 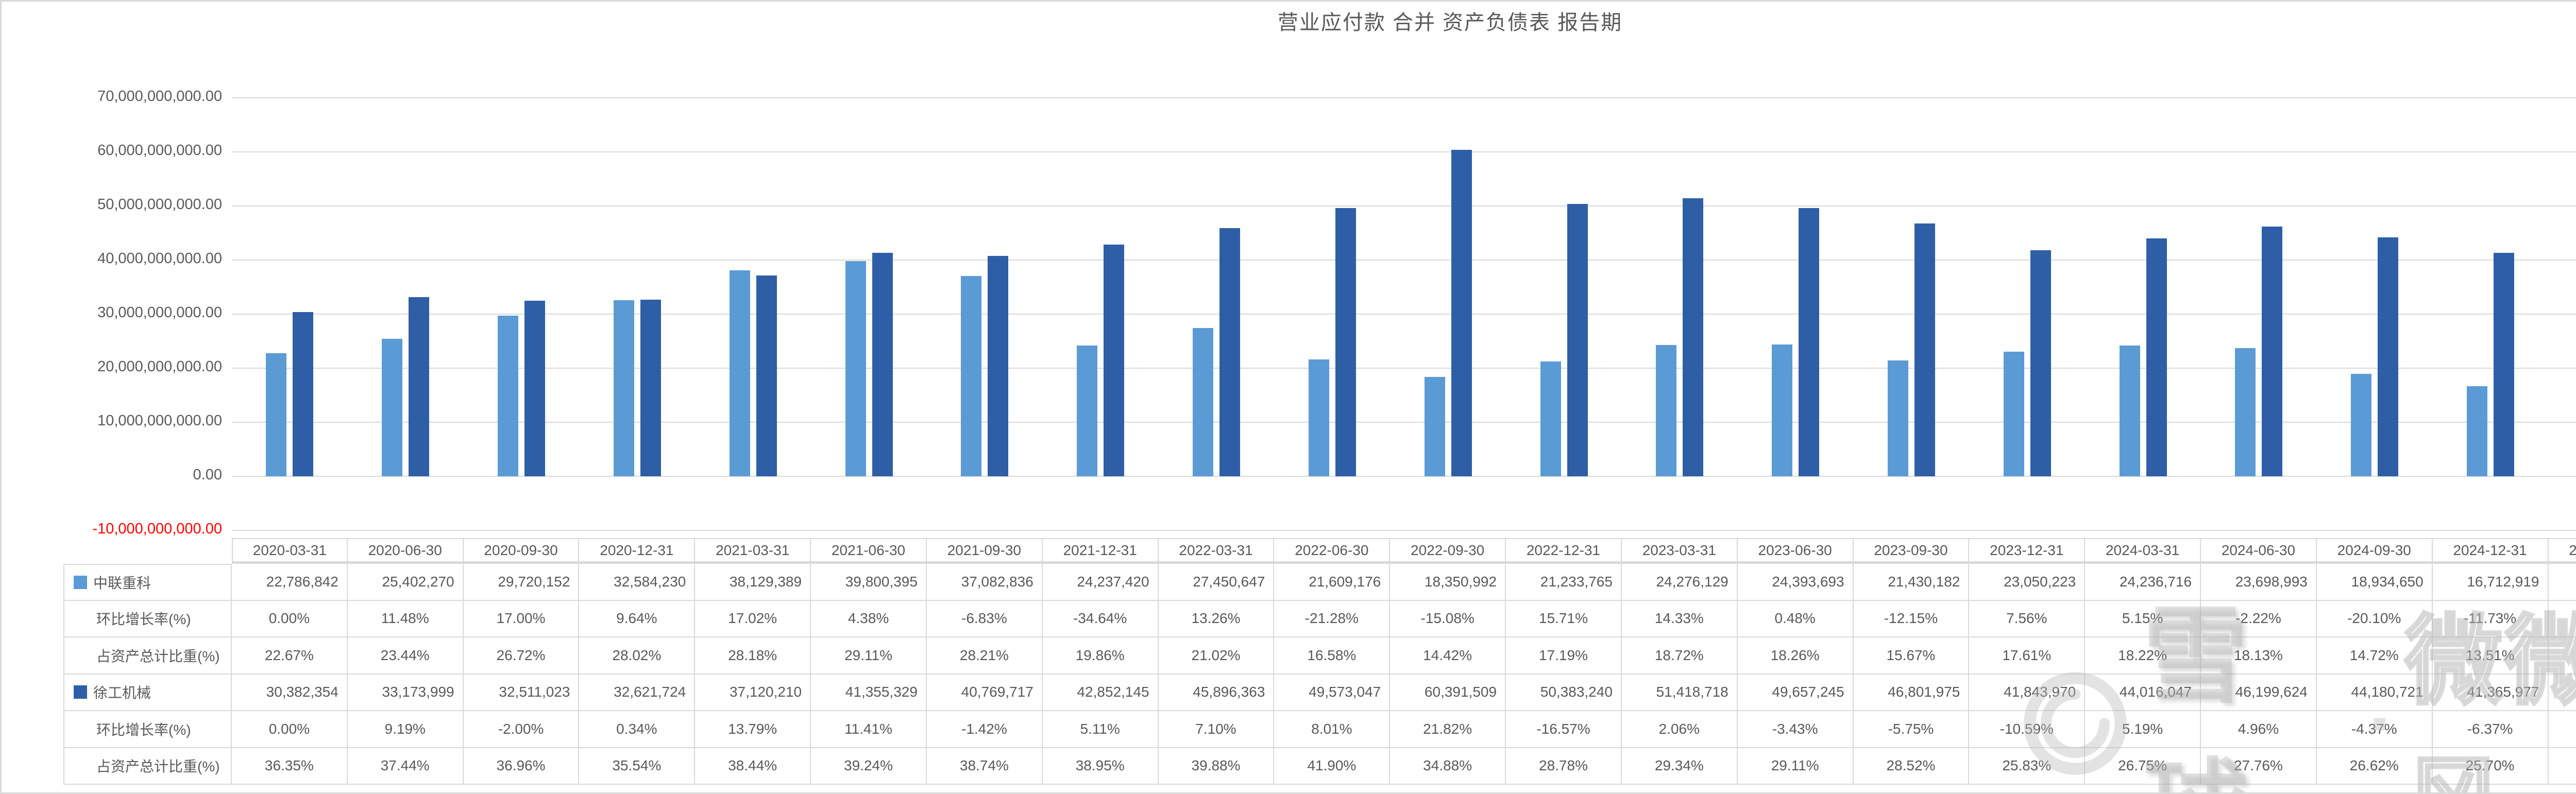 What do you see at coordinates (1550, 418) in the screenshot?
I see `bar-中联重科-2022-12-31` at bounding box center [1550, 418].